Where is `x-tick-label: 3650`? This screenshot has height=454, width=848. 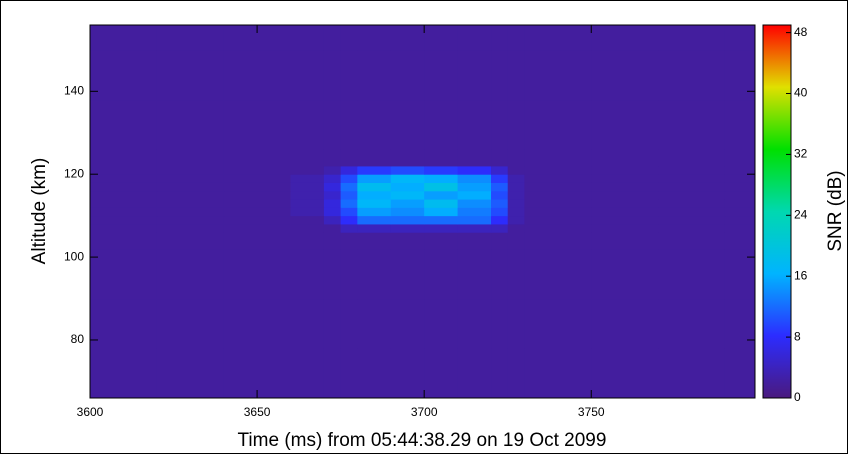
x-tick-label: 3650 is located at coordinates (257, 412).